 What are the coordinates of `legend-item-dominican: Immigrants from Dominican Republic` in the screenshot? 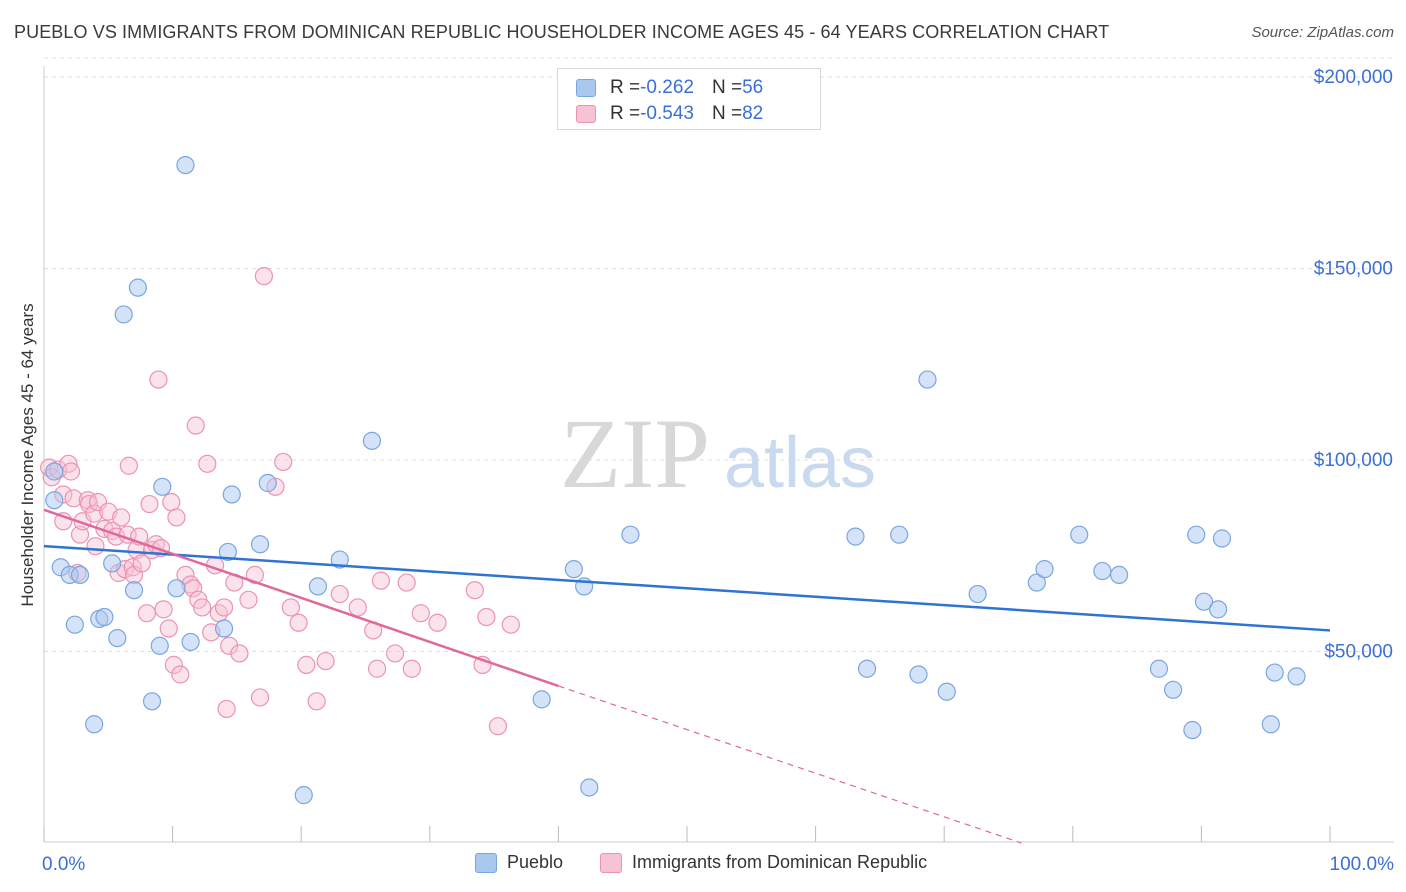 It's located at (763, 862).